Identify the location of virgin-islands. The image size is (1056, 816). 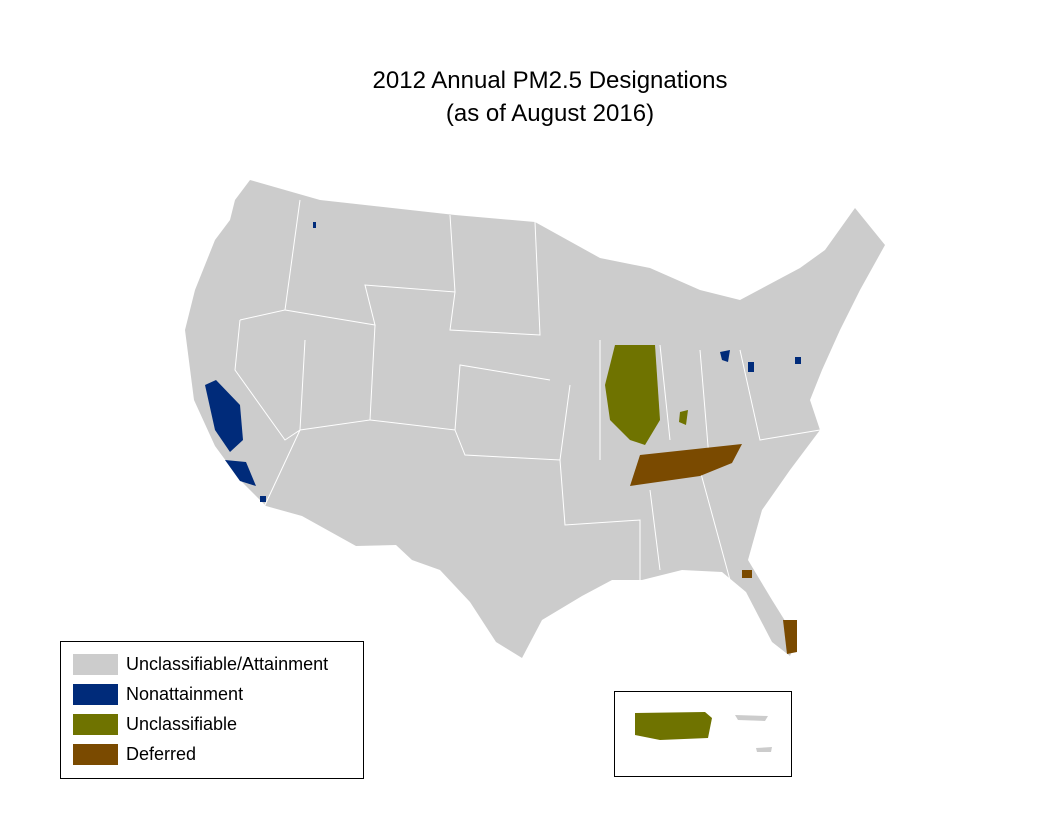
(751, 718).